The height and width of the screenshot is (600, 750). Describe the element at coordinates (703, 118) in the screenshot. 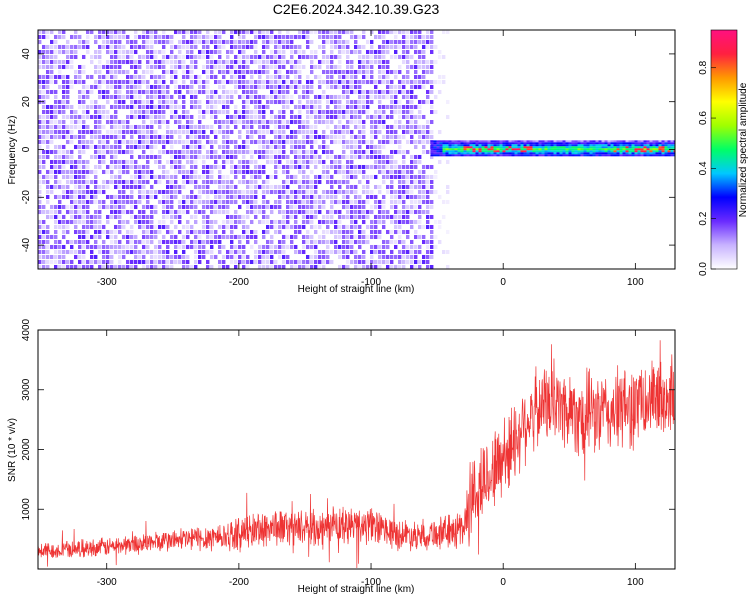

I see `colorbar-tick-label: 0.6` at that location.